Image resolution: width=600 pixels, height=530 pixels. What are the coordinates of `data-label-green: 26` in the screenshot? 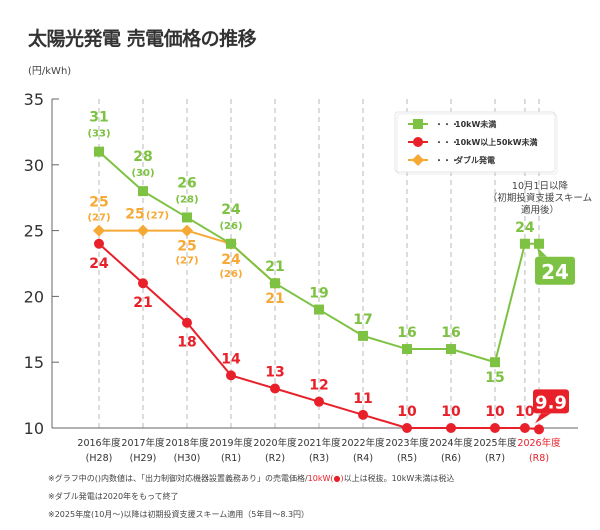 It's located at (186, 183).